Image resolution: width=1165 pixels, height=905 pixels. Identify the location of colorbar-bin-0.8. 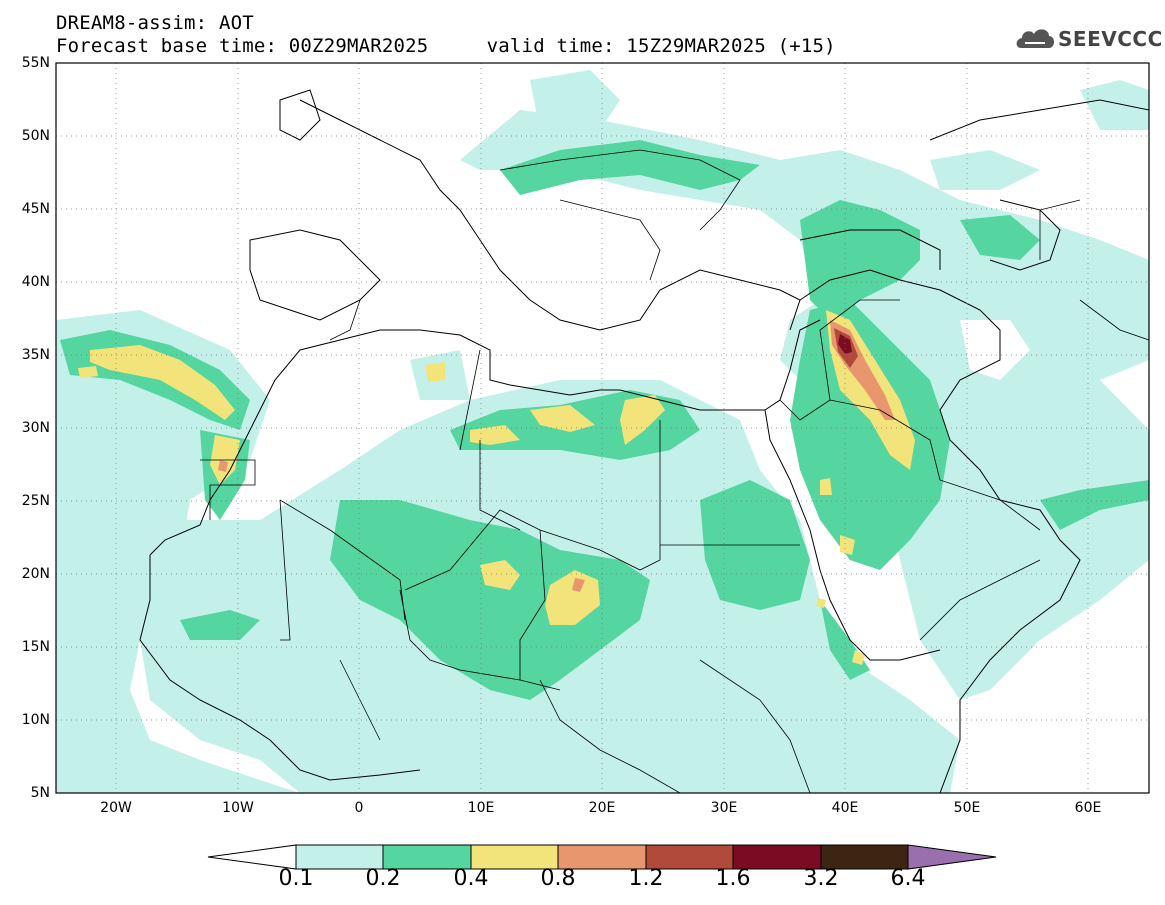
(602, 857).